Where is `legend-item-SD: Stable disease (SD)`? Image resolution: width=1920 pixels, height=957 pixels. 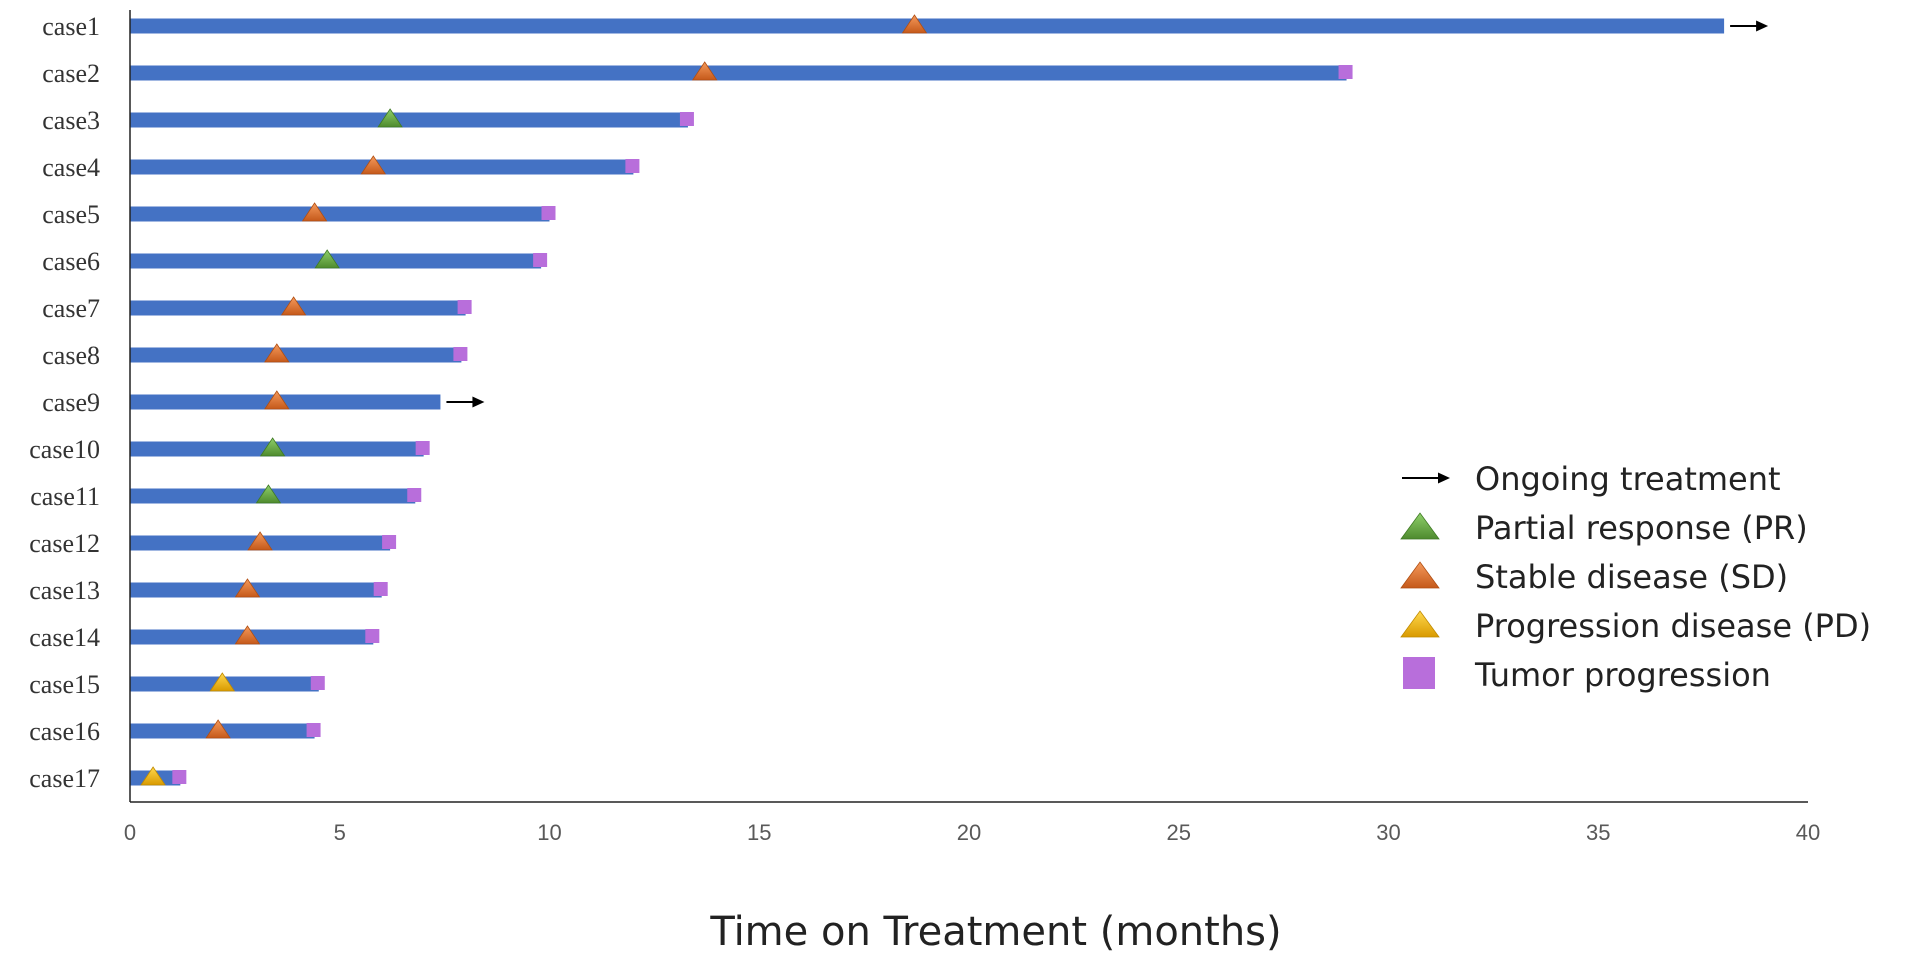
legend-item-SD: Stable disease (SD) is located at coordinates (1594, 577).